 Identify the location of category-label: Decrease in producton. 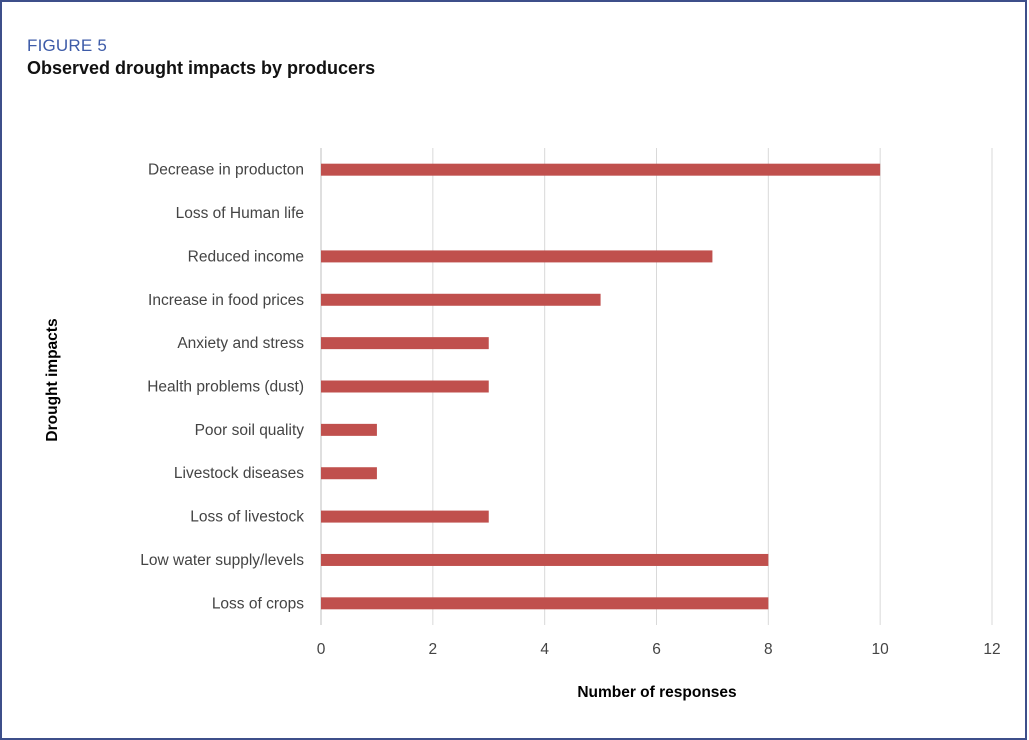
(226, 170).